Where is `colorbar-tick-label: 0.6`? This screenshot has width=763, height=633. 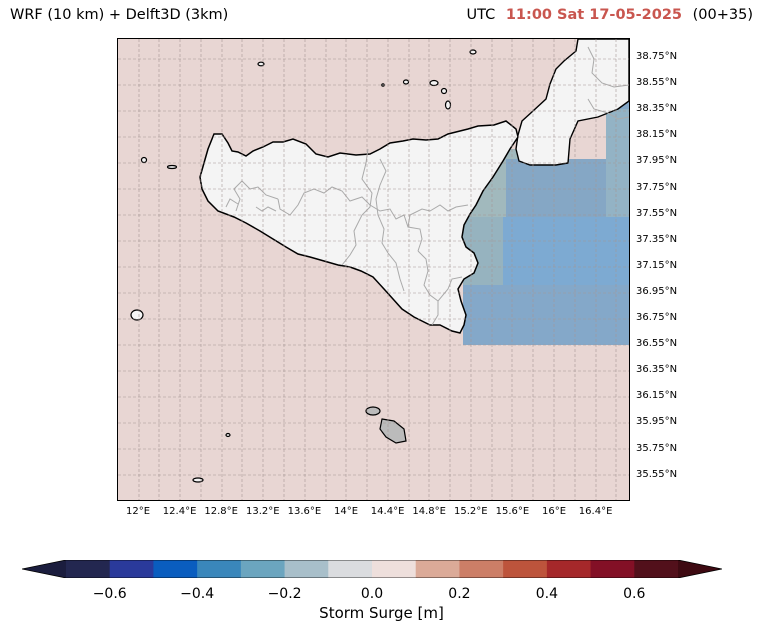 colorbar-tick-label: 0.6 is located at coordinates (634, 594).